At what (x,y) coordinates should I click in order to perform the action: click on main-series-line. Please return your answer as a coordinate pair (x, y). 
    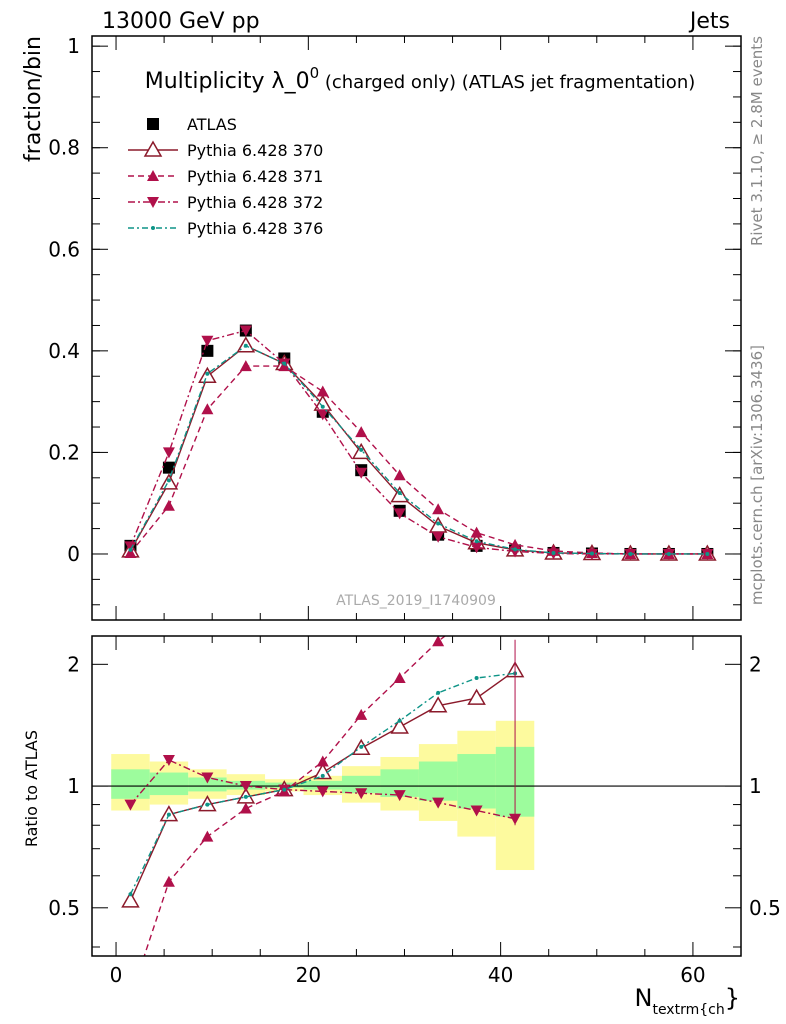
    Looking at the image, I should click on (418, 460).